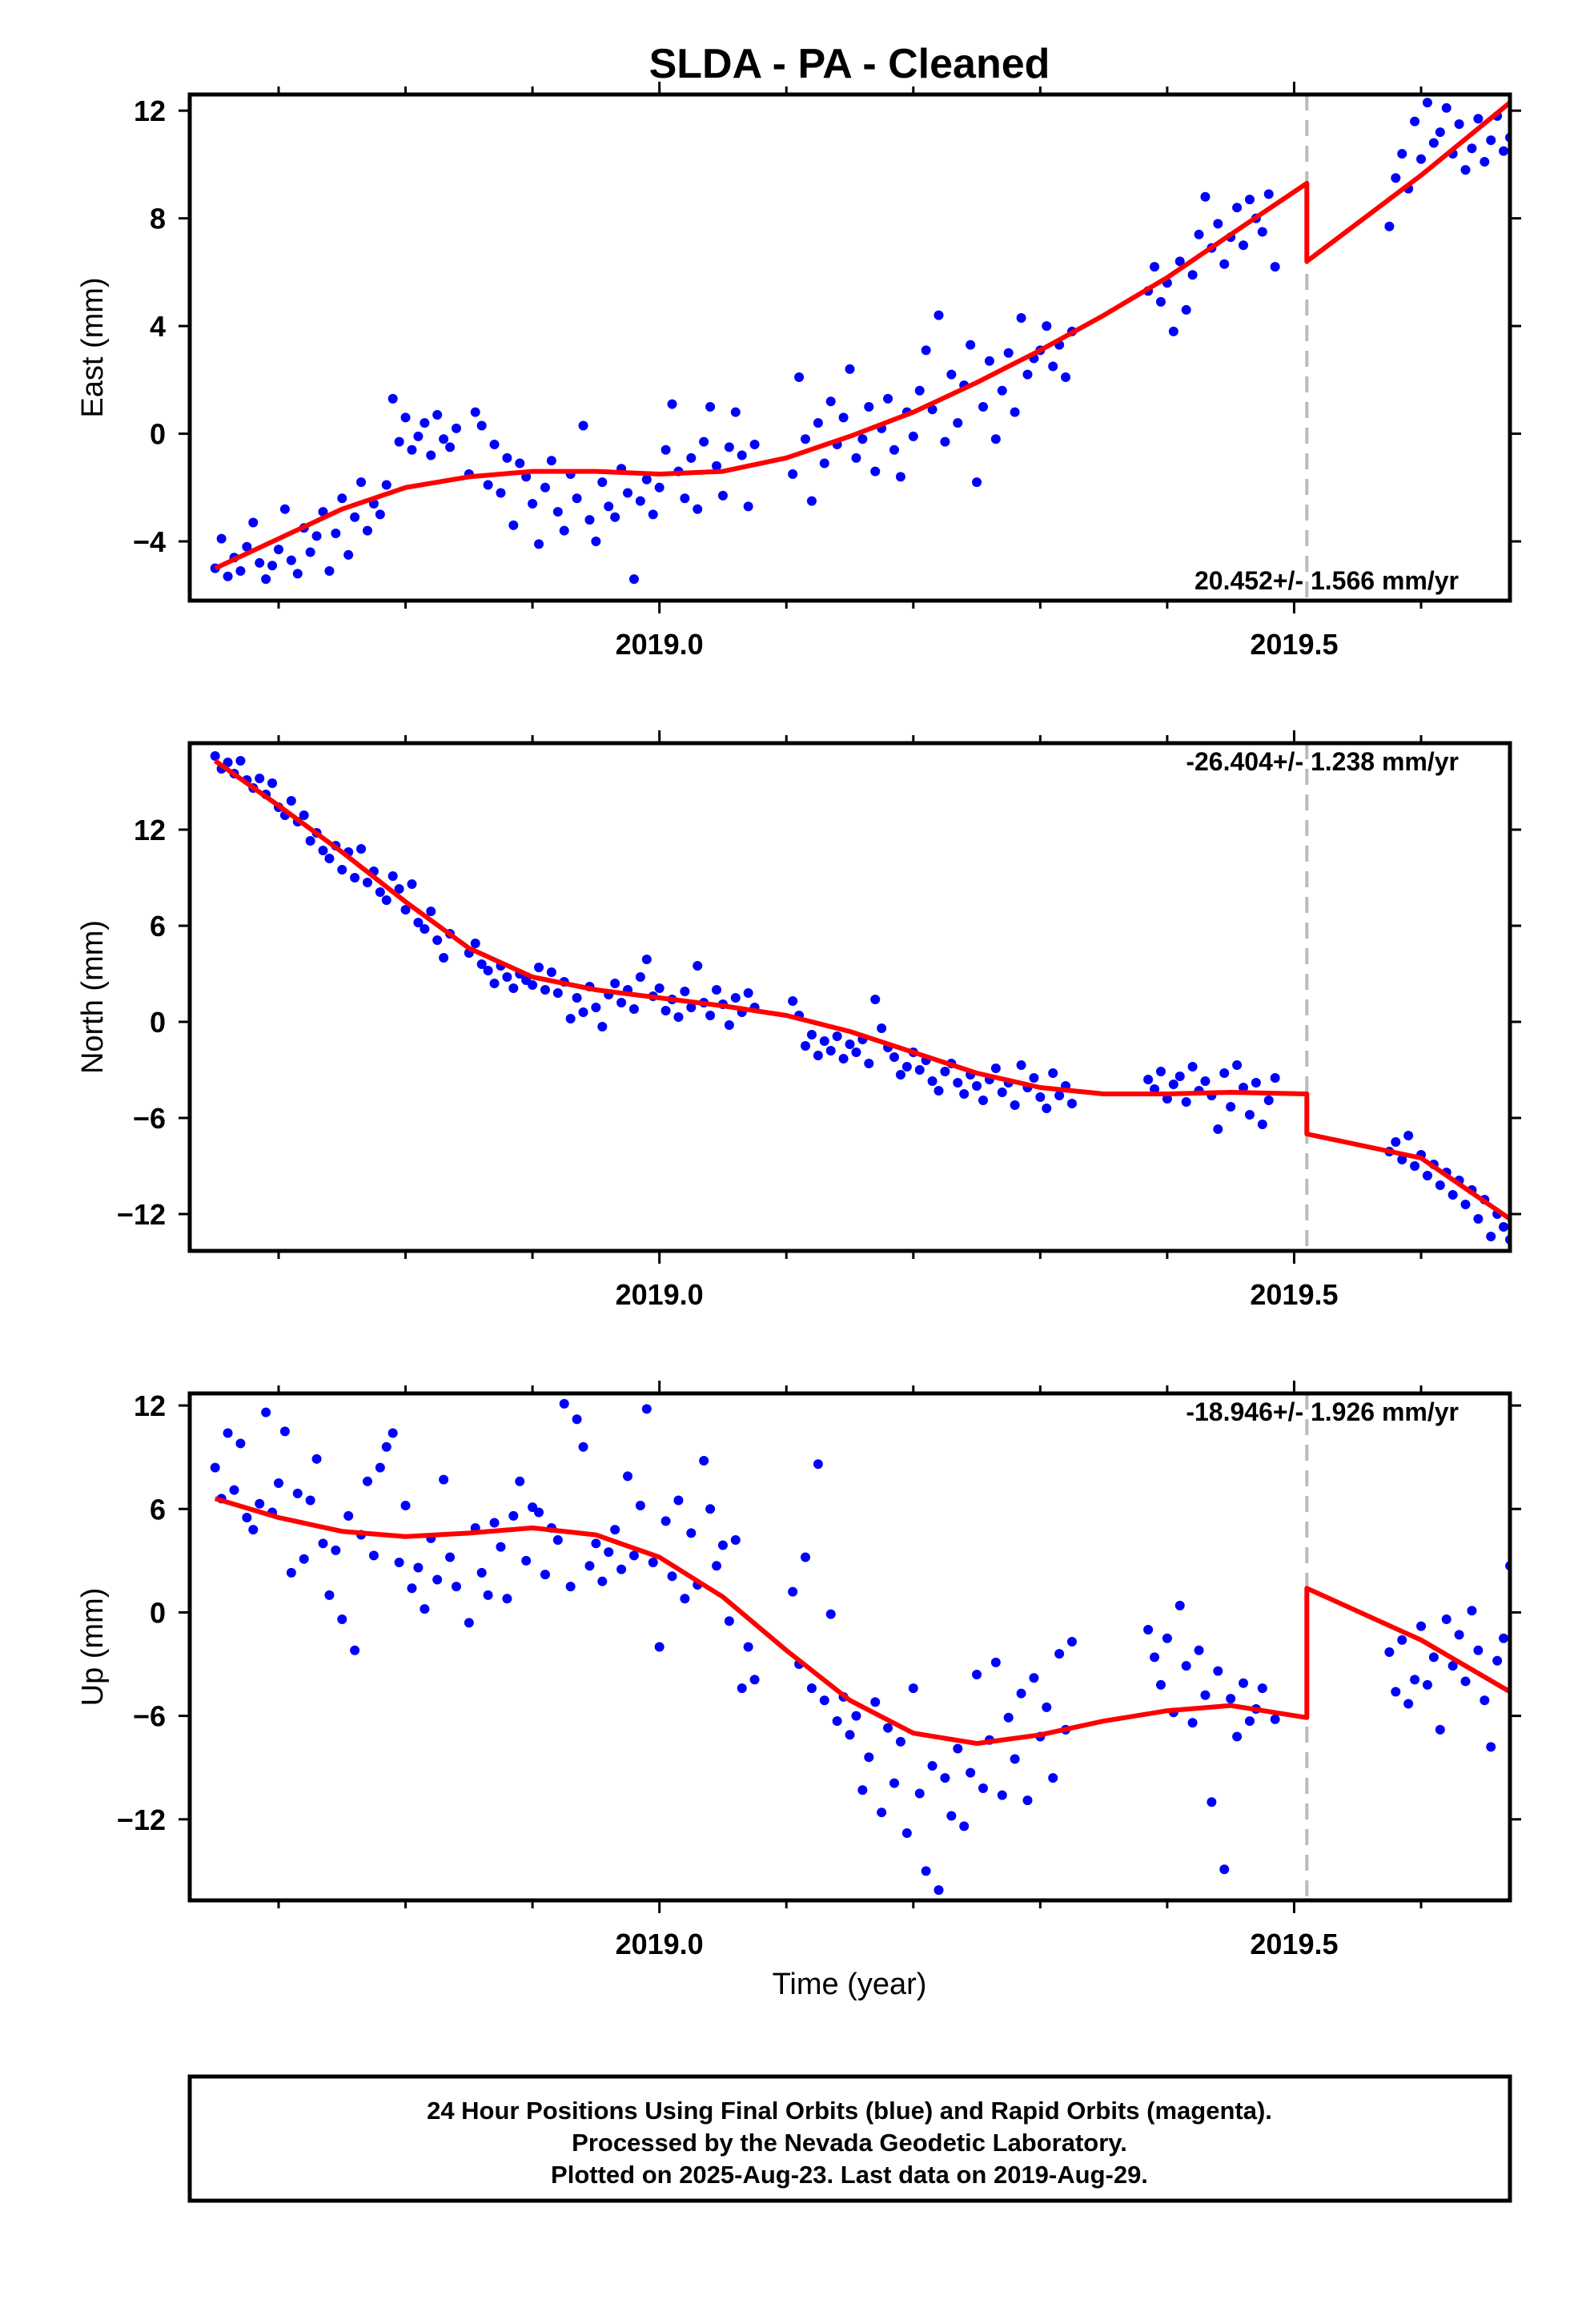 Image resolution: width=1582 pixels, height=2324 pixels. I want to click on footer-box, so click(849, 2138).